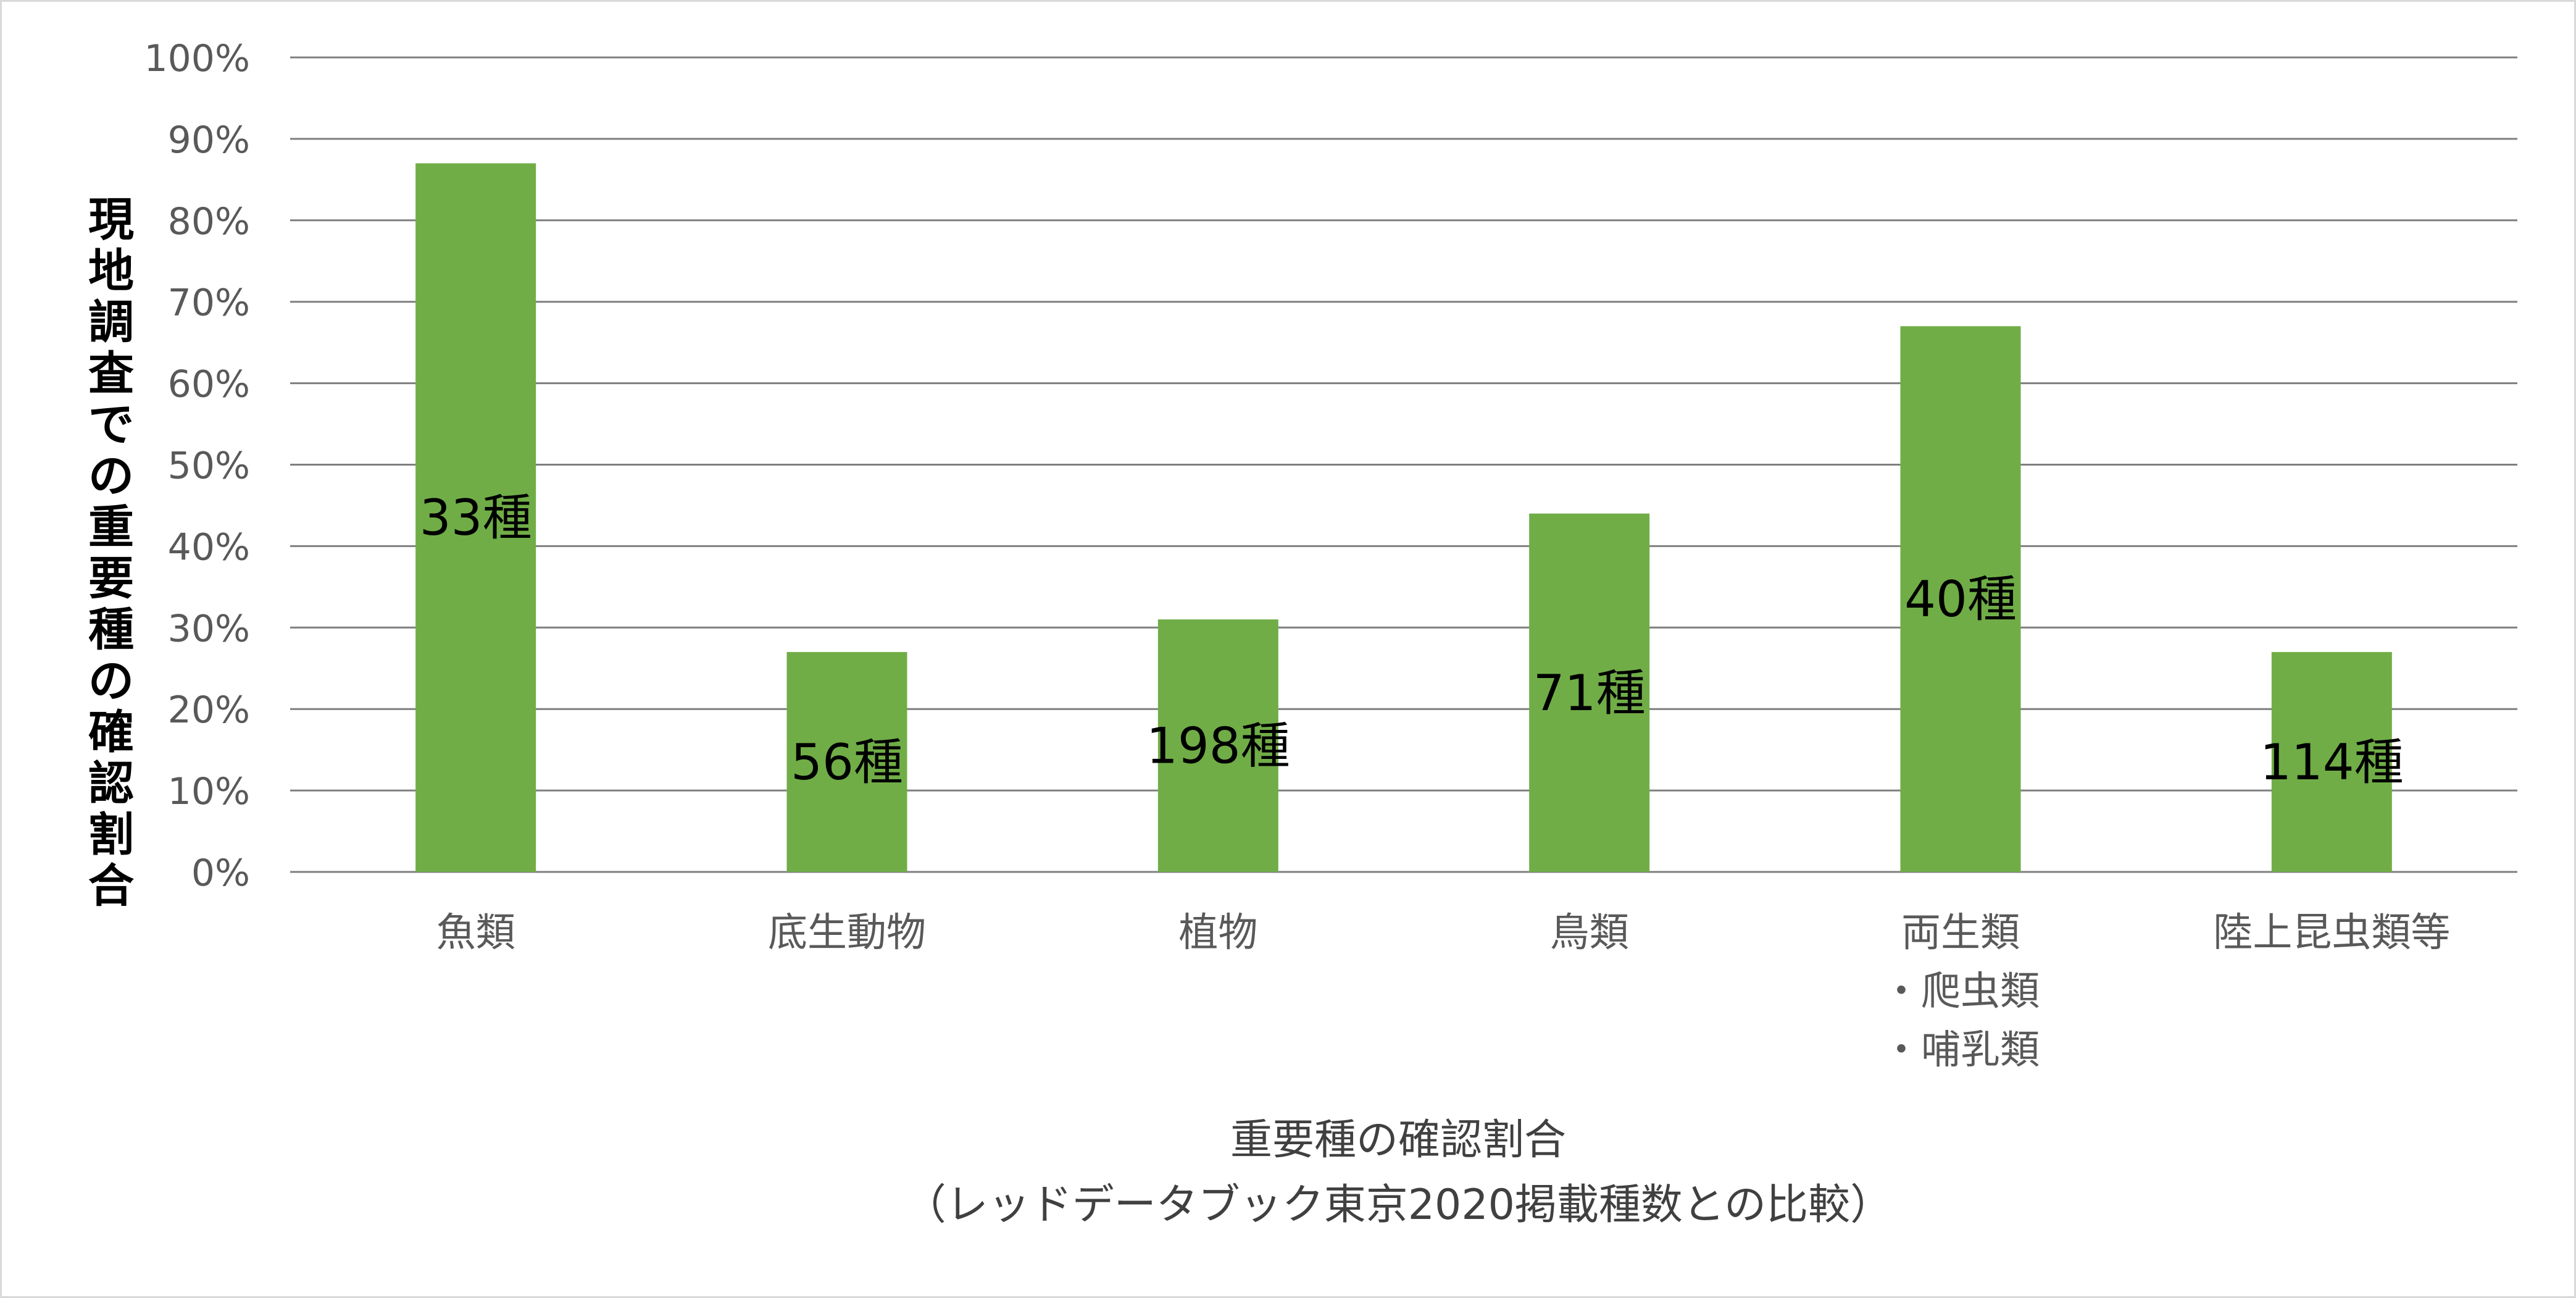 This screenshot has height=1298, width=2576. Describe the element at coordinates (209, 221) in the screenshot. I see `y-tick-label: 80%` at that location.